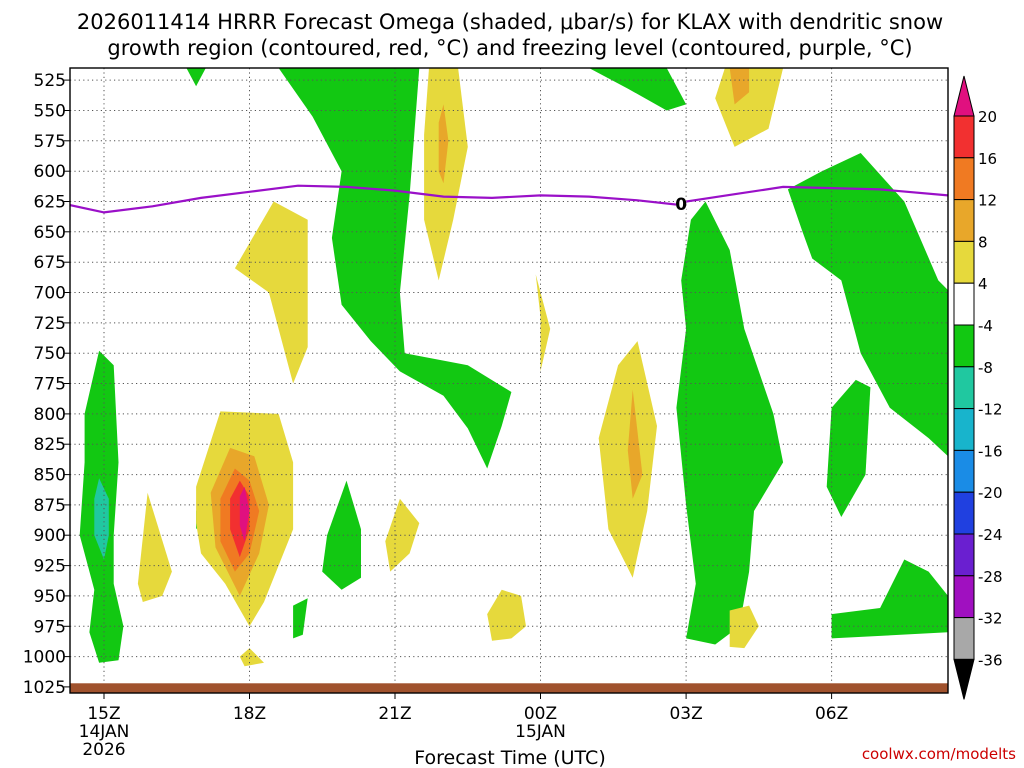 The height and width of the screenshot is (768, 1024). Describe the element at coordinates (50, 536) in the screenshot. I see `y-tick-label-900: 900` at that location.